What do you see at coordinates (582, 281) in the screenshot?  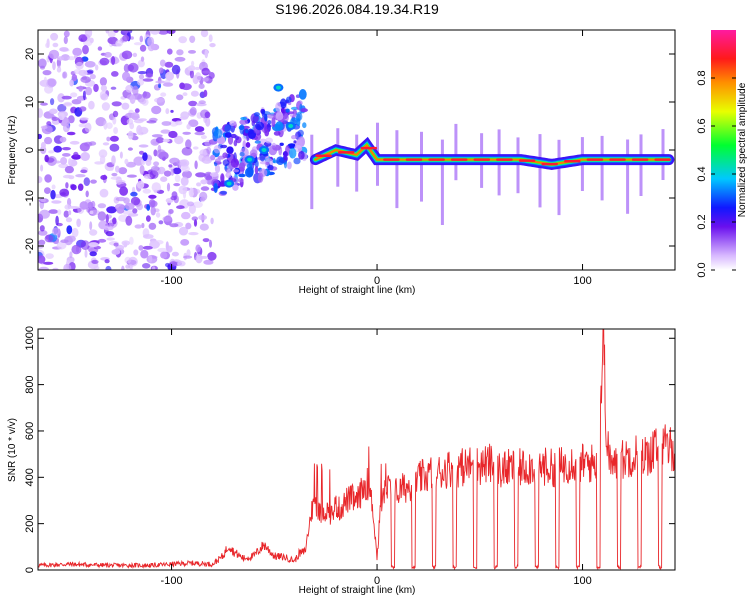 I see `spectrogram-x-tick-label: 100` at bounding box center [582, 281].